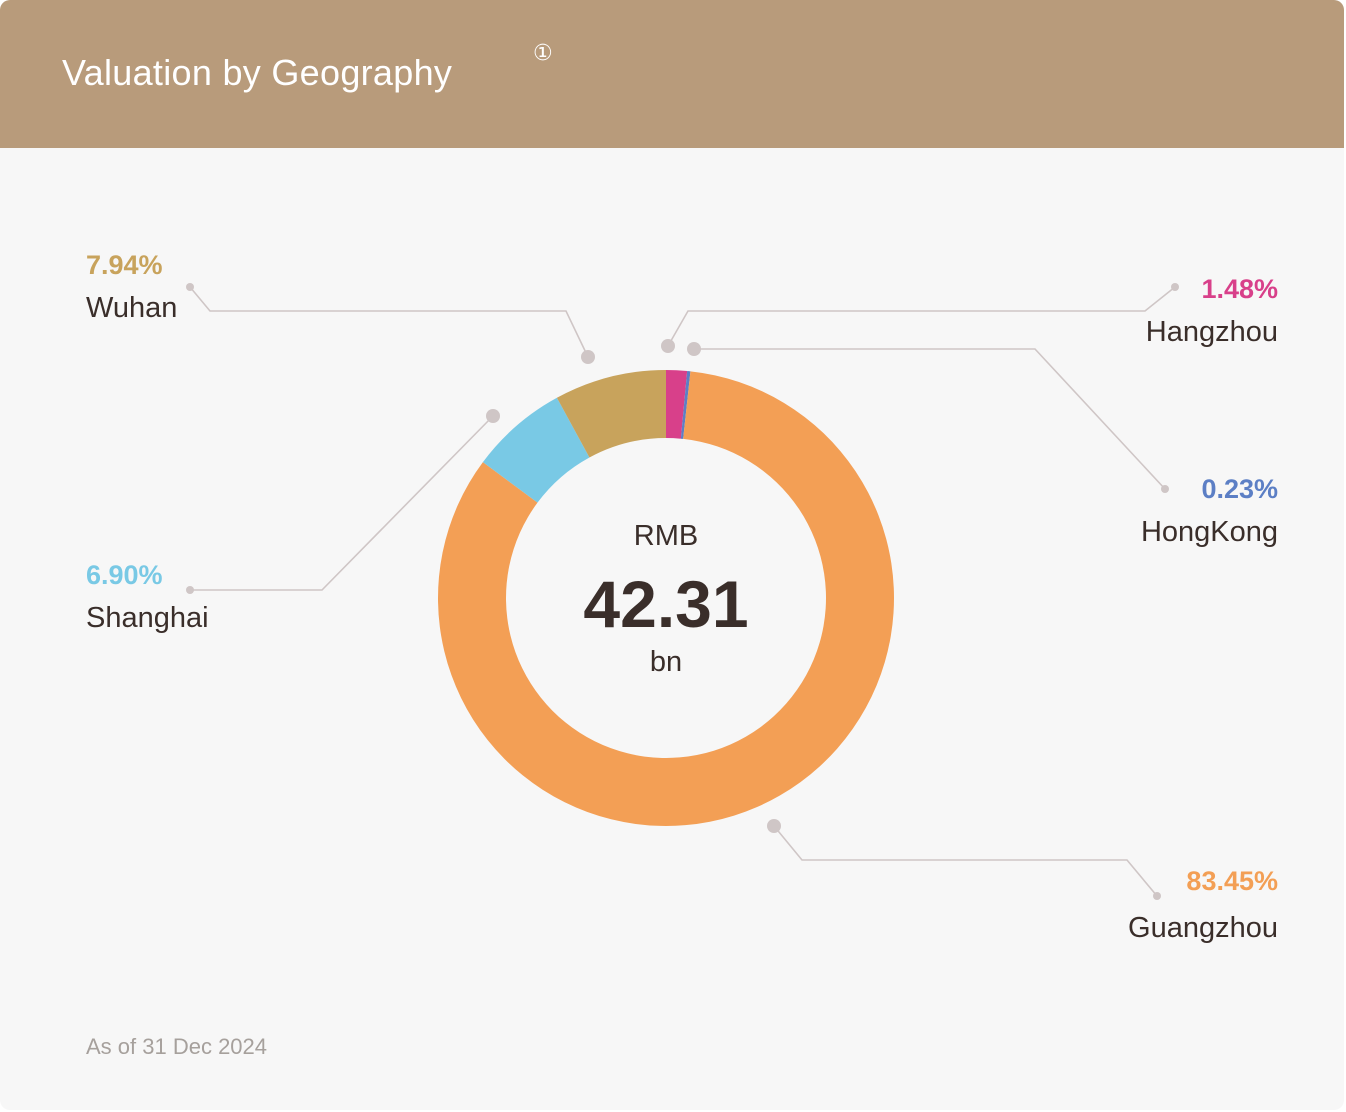 Image resolution: width=1346 pixels, height=1112 pixels. Describe the element at coordinates (964, 859) in the screenshot. I see `leader-guangzhou` at that location.